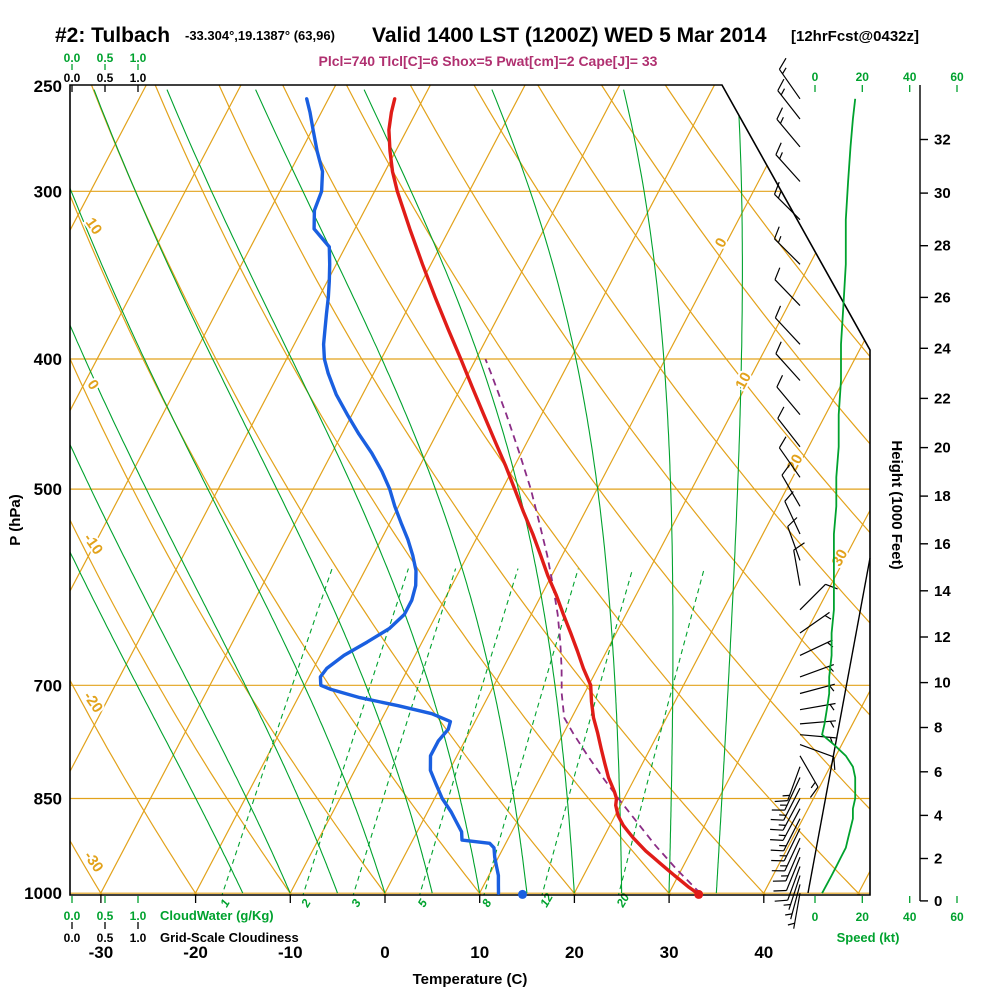 The width and height of the screenshot is (1000, 1000). I want to click on isotherm-label: 0, so click(721, 242).